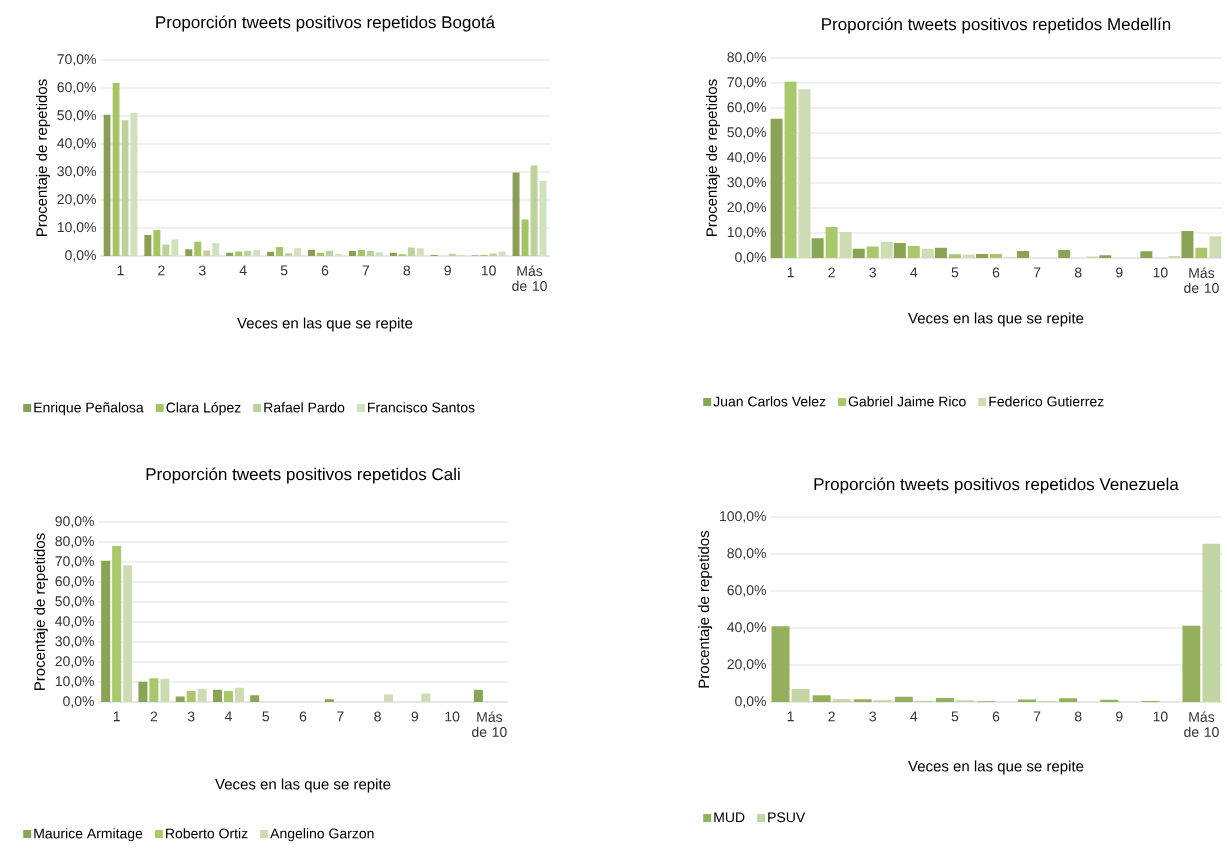 This screenshot has width=1227, height=854. I want to click on y-tick-label: 20,0%, so click(746, 208).